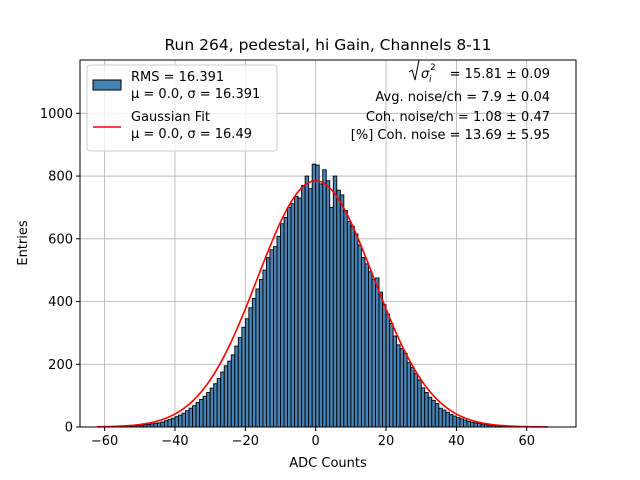 This screenshot has height=480, width=640. I want to click on x-axis-ticks: −60 −40 −20 0 20 40 60, so click(313, 438).